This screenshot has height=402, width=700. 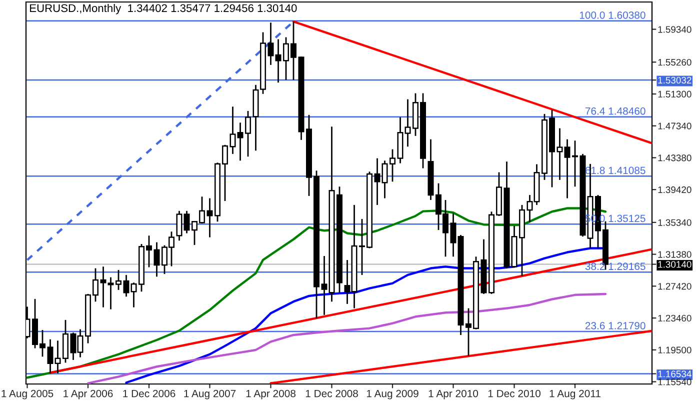 I want to click on y-tick-label: 1.30140, so click(x=675, y=264).